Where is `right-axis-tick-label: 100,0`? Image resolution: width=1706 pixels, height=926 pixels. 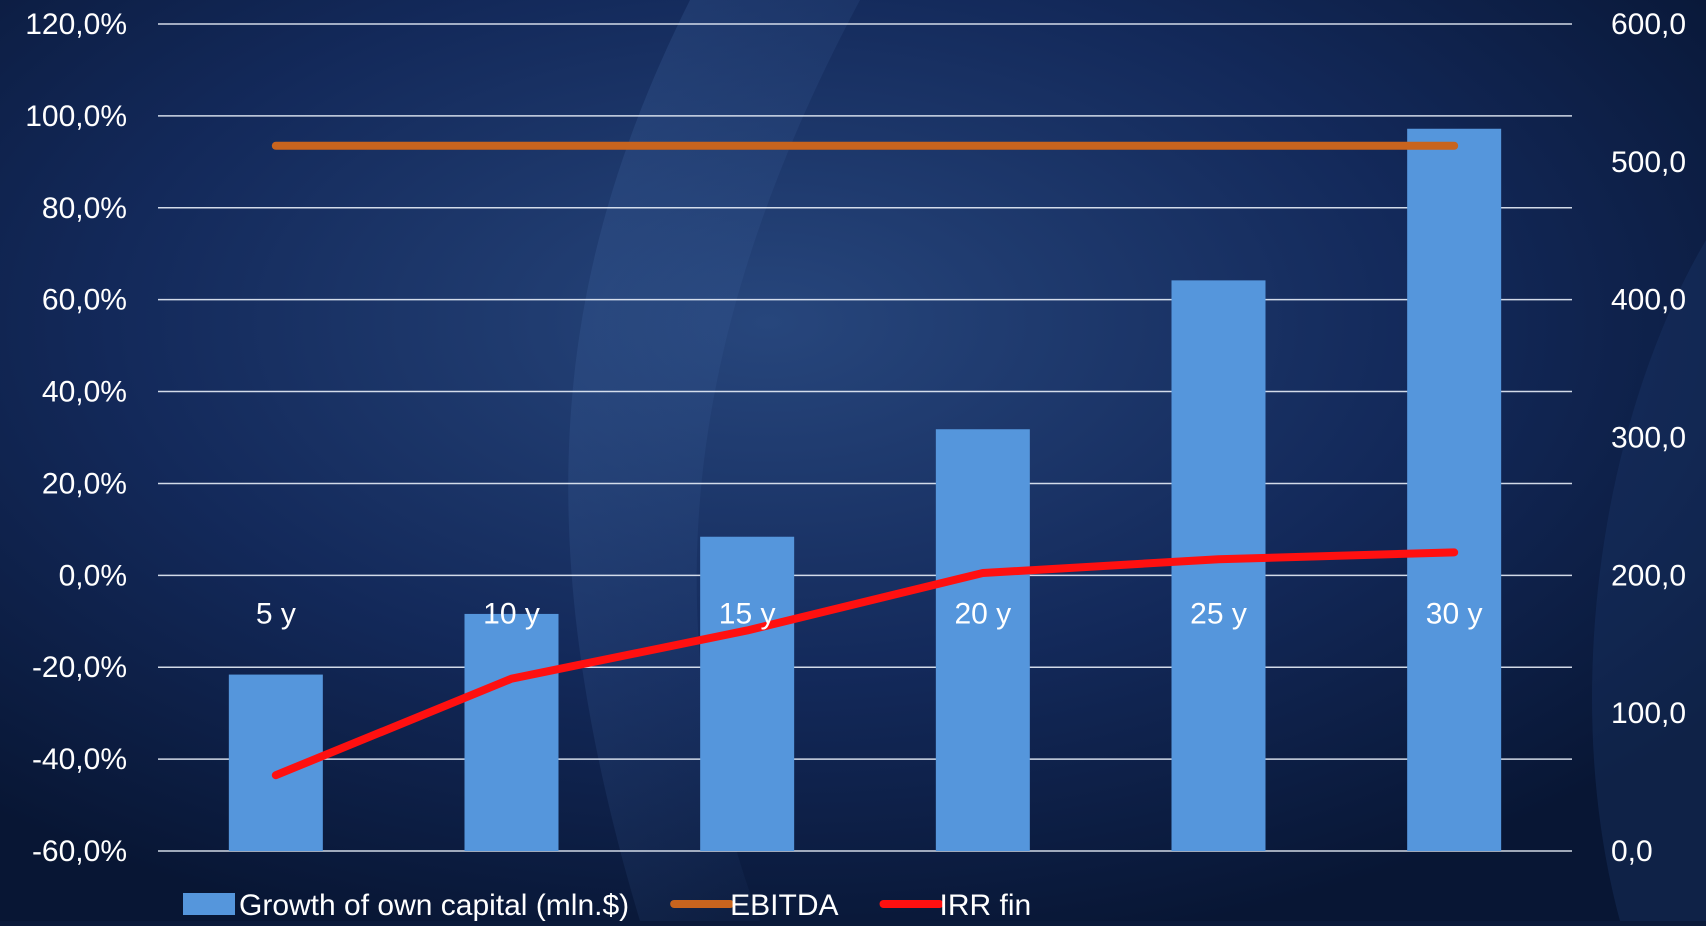
right-axis-tick-label: 100,0 is located at coordinates (1648, 713).